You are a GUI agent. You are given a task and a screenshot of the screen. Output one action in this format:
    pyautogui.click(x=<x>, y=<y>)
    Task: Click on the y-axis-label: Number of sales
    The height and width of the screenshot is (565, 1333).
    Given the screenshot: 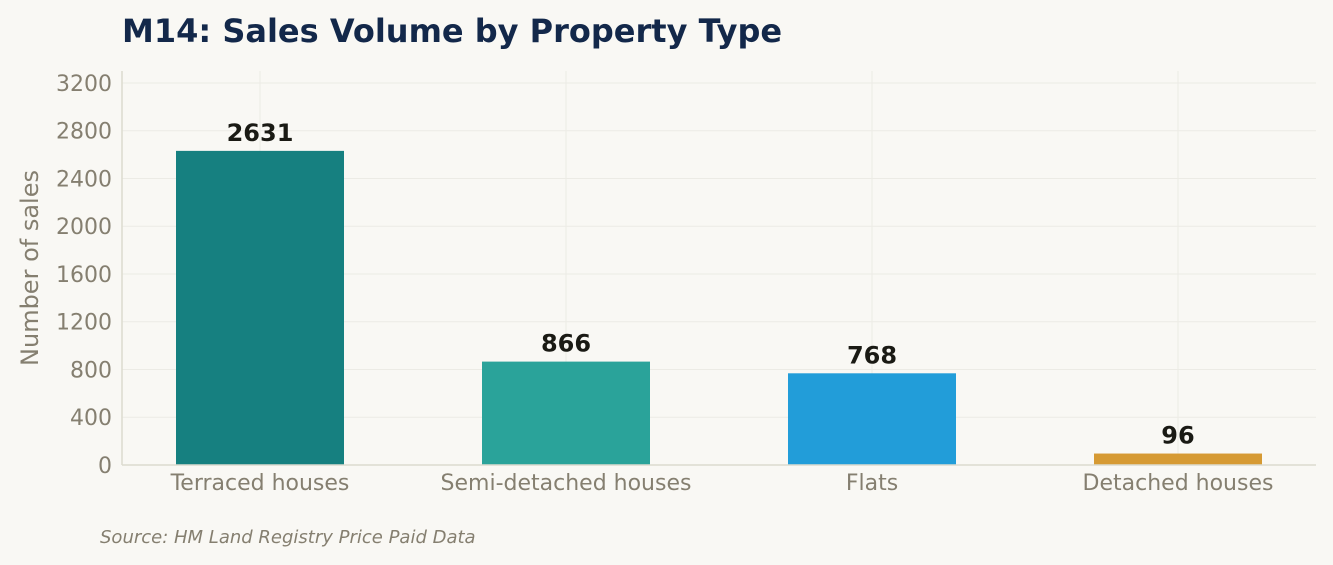 What is the action you would take?
    pyautogui.click(x=30, y=268)
    